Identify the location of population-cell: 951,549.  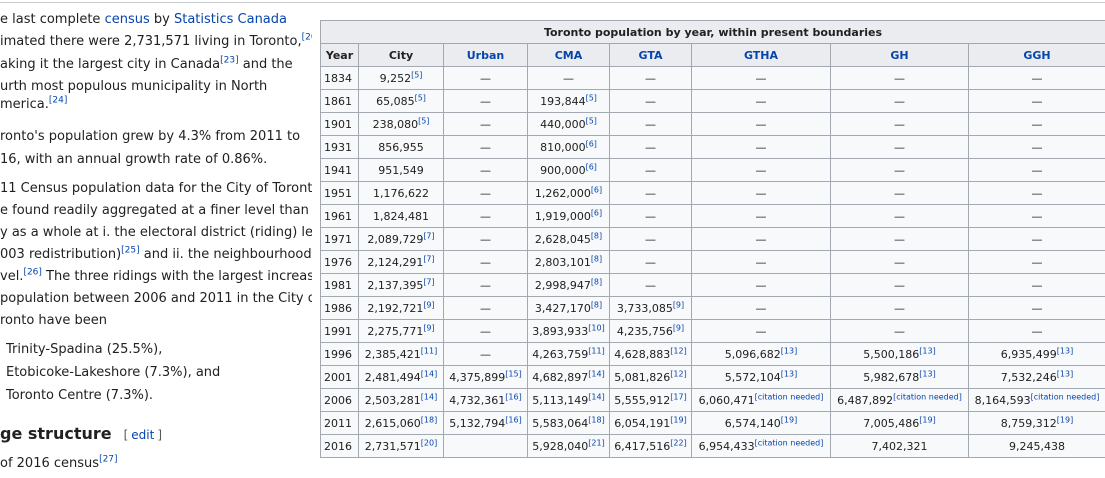
(401, 170).